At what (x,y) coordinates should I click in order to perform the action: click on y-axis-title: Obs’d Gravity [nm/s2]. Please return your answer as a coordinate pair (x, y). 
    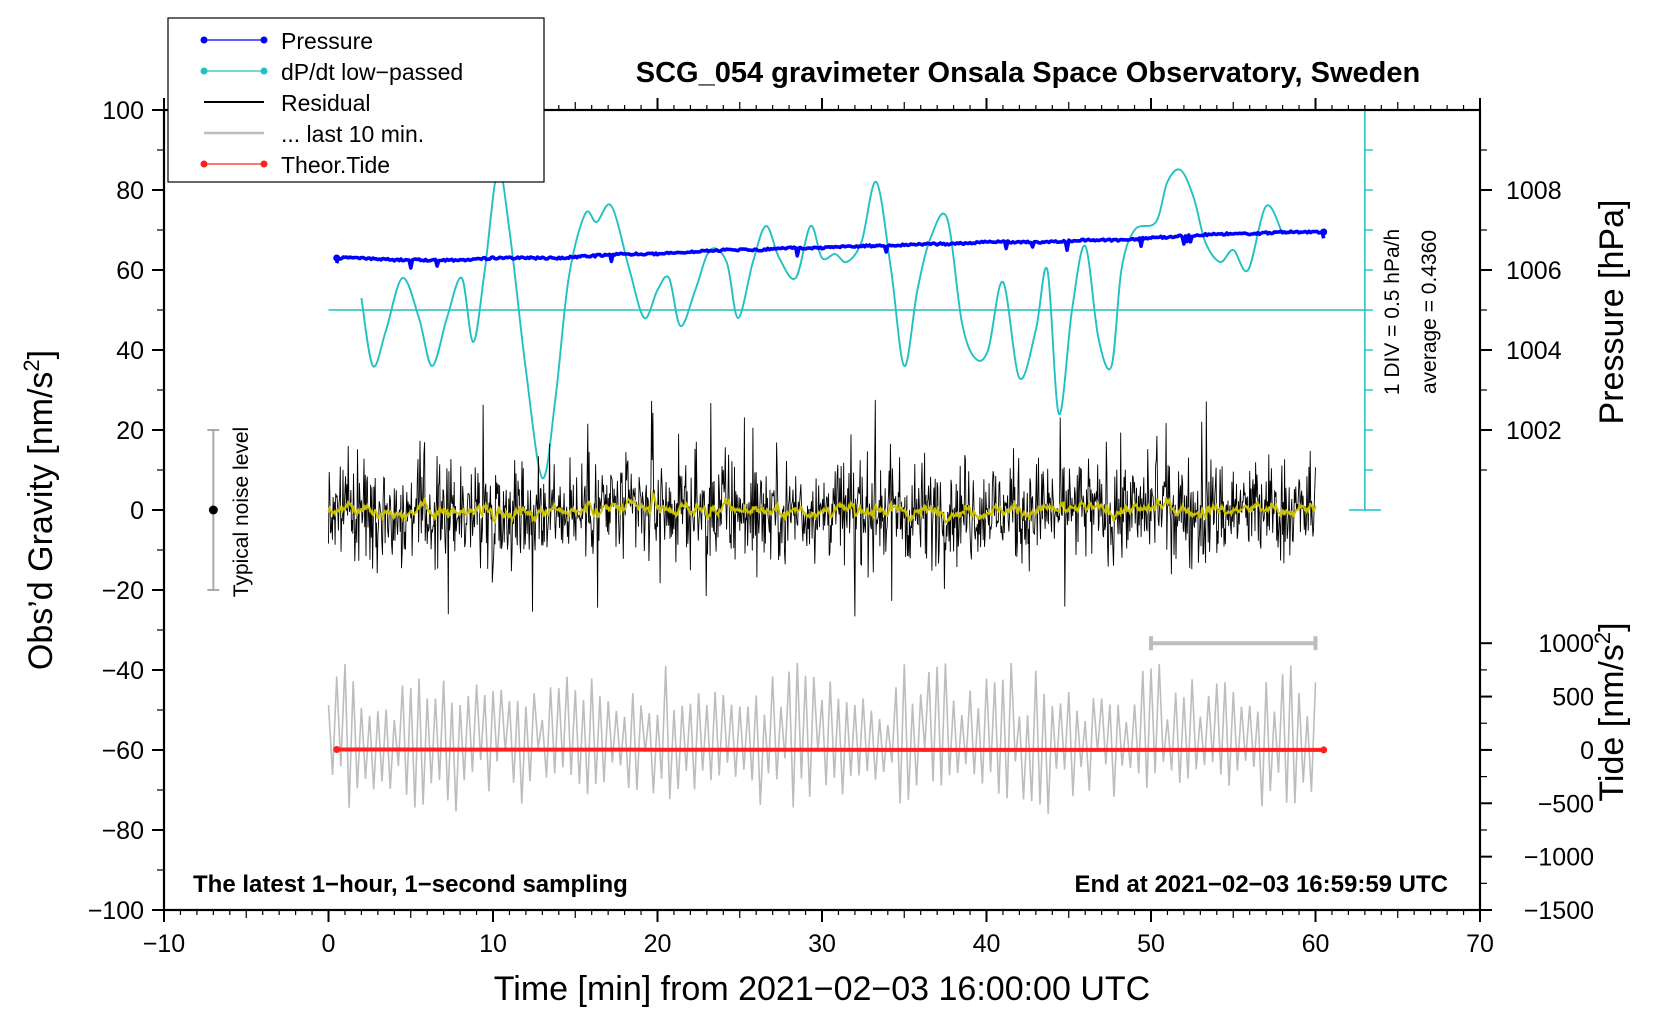
    Looking at the image, I should click on (39, 510).